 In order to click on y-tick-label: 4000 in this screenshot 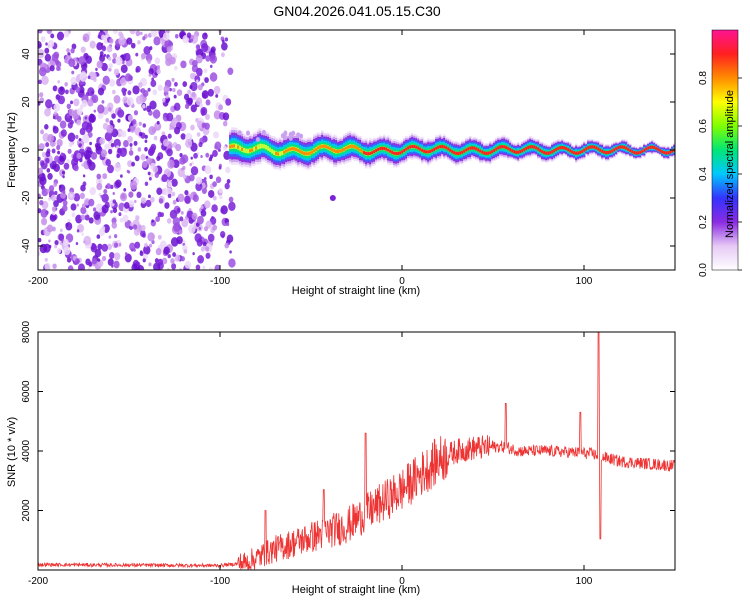, I will do `click(26, 450)`.